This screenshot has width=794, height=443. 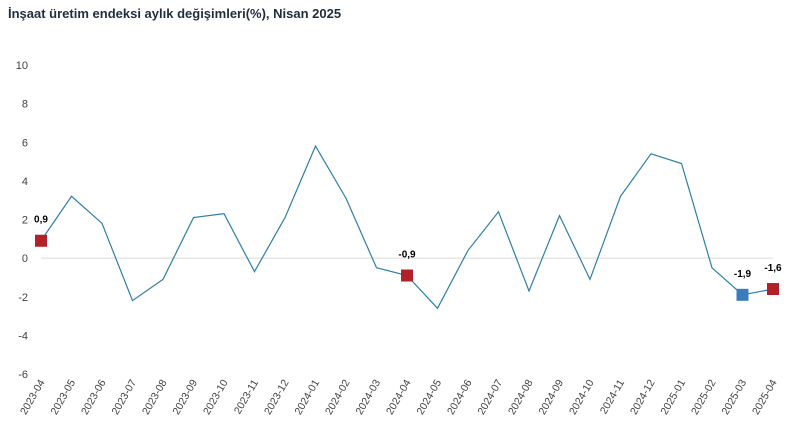 What do you see at coordinates (41, 220) in the screenshot?
I see `data-label: 0,9` at bounding box center [41, 220].